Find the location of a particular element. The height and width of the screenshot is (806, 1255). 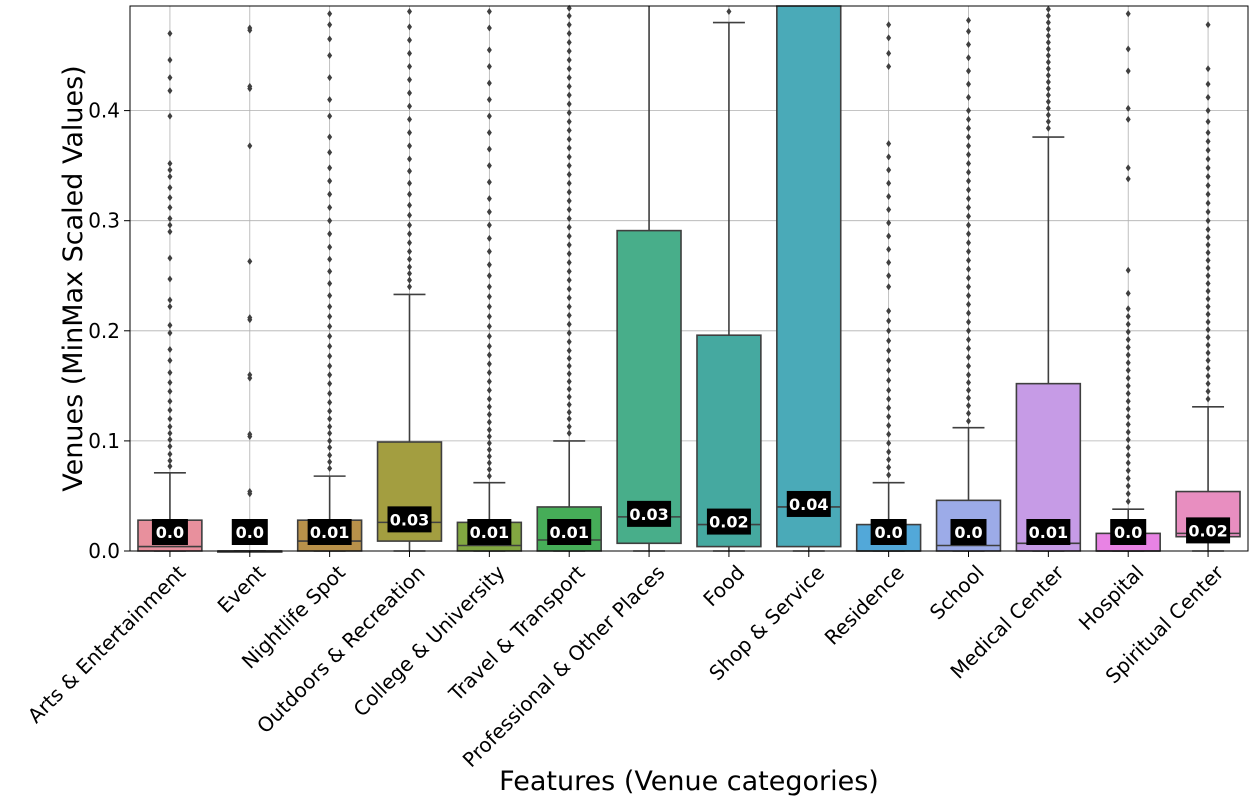

median-label: 0.03 is located at coordinates (648, 514).